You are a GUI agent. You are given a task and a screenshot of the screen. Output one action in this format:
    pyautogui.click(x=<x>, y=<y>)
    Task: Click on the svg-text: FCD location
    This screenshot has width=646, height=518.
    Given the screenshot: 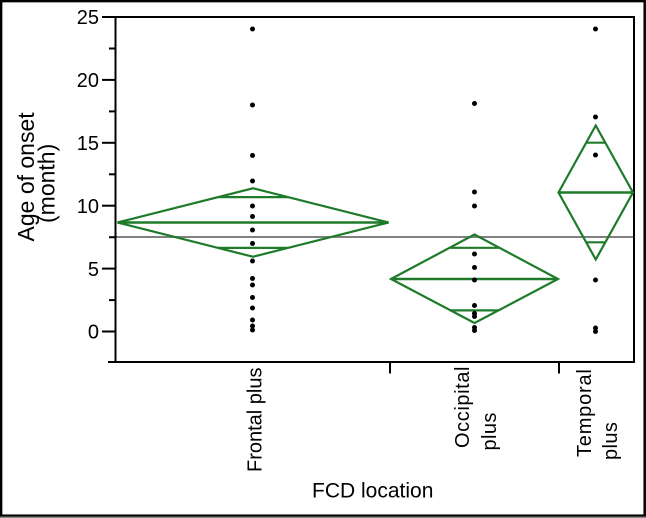 What is the action you would take?
    pyautogui.click(x=372, y=491)
    